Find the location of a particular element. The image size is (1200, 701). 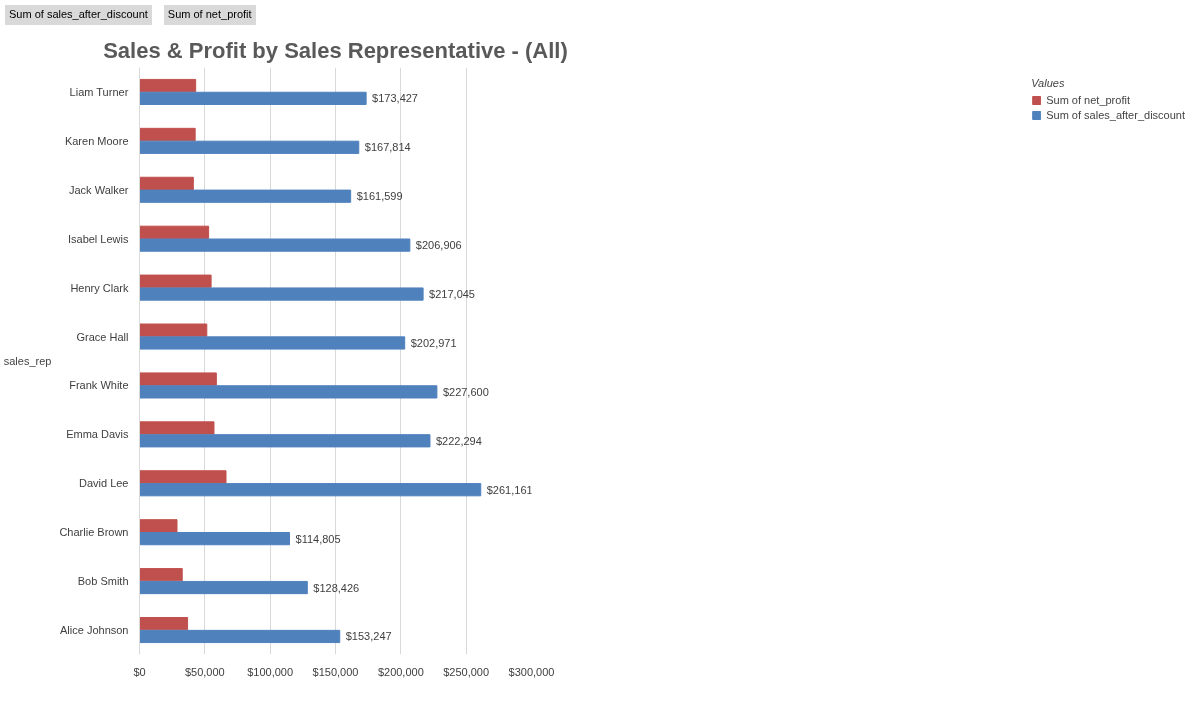

x-tick-label: $0 is located at coordinates (139, 671).